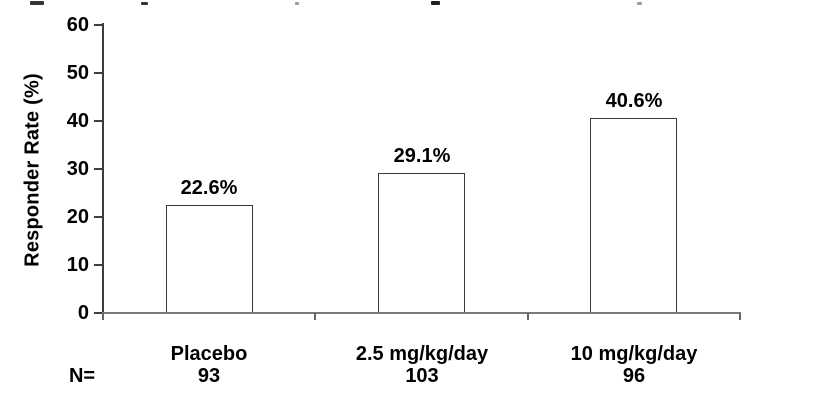  I want to click on bar-value-label: 22.6%, so click(209, 188).